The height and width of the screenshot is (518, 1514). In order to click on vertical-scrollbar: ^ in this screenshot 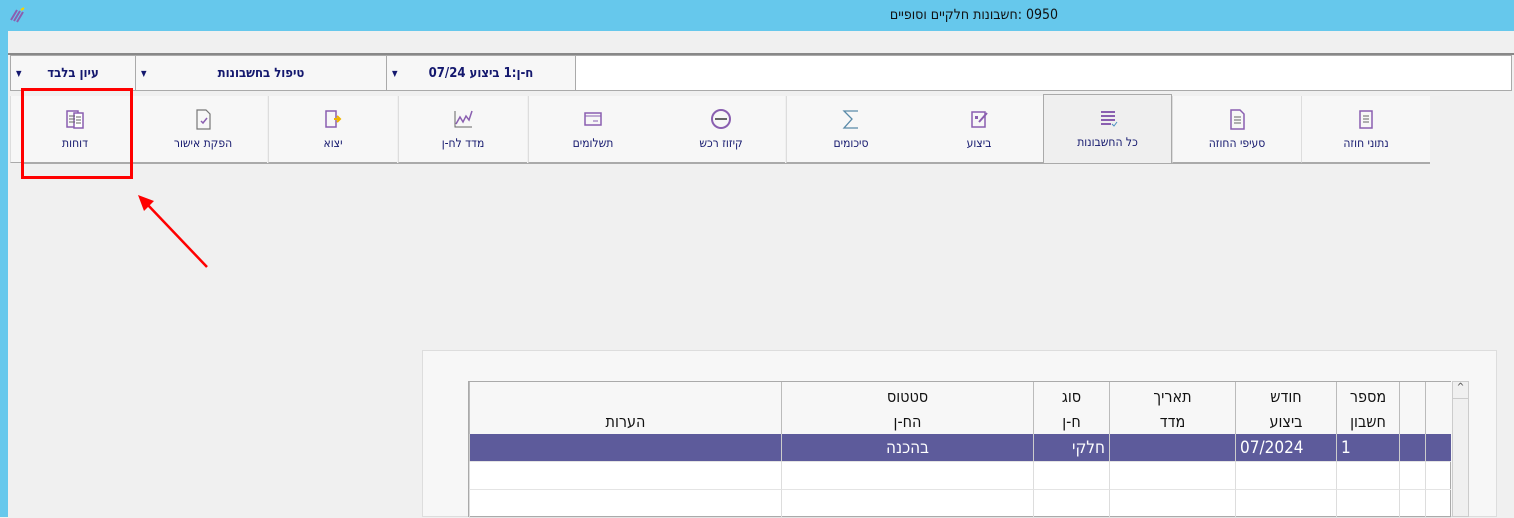, I will do `click(1460, 449)`.